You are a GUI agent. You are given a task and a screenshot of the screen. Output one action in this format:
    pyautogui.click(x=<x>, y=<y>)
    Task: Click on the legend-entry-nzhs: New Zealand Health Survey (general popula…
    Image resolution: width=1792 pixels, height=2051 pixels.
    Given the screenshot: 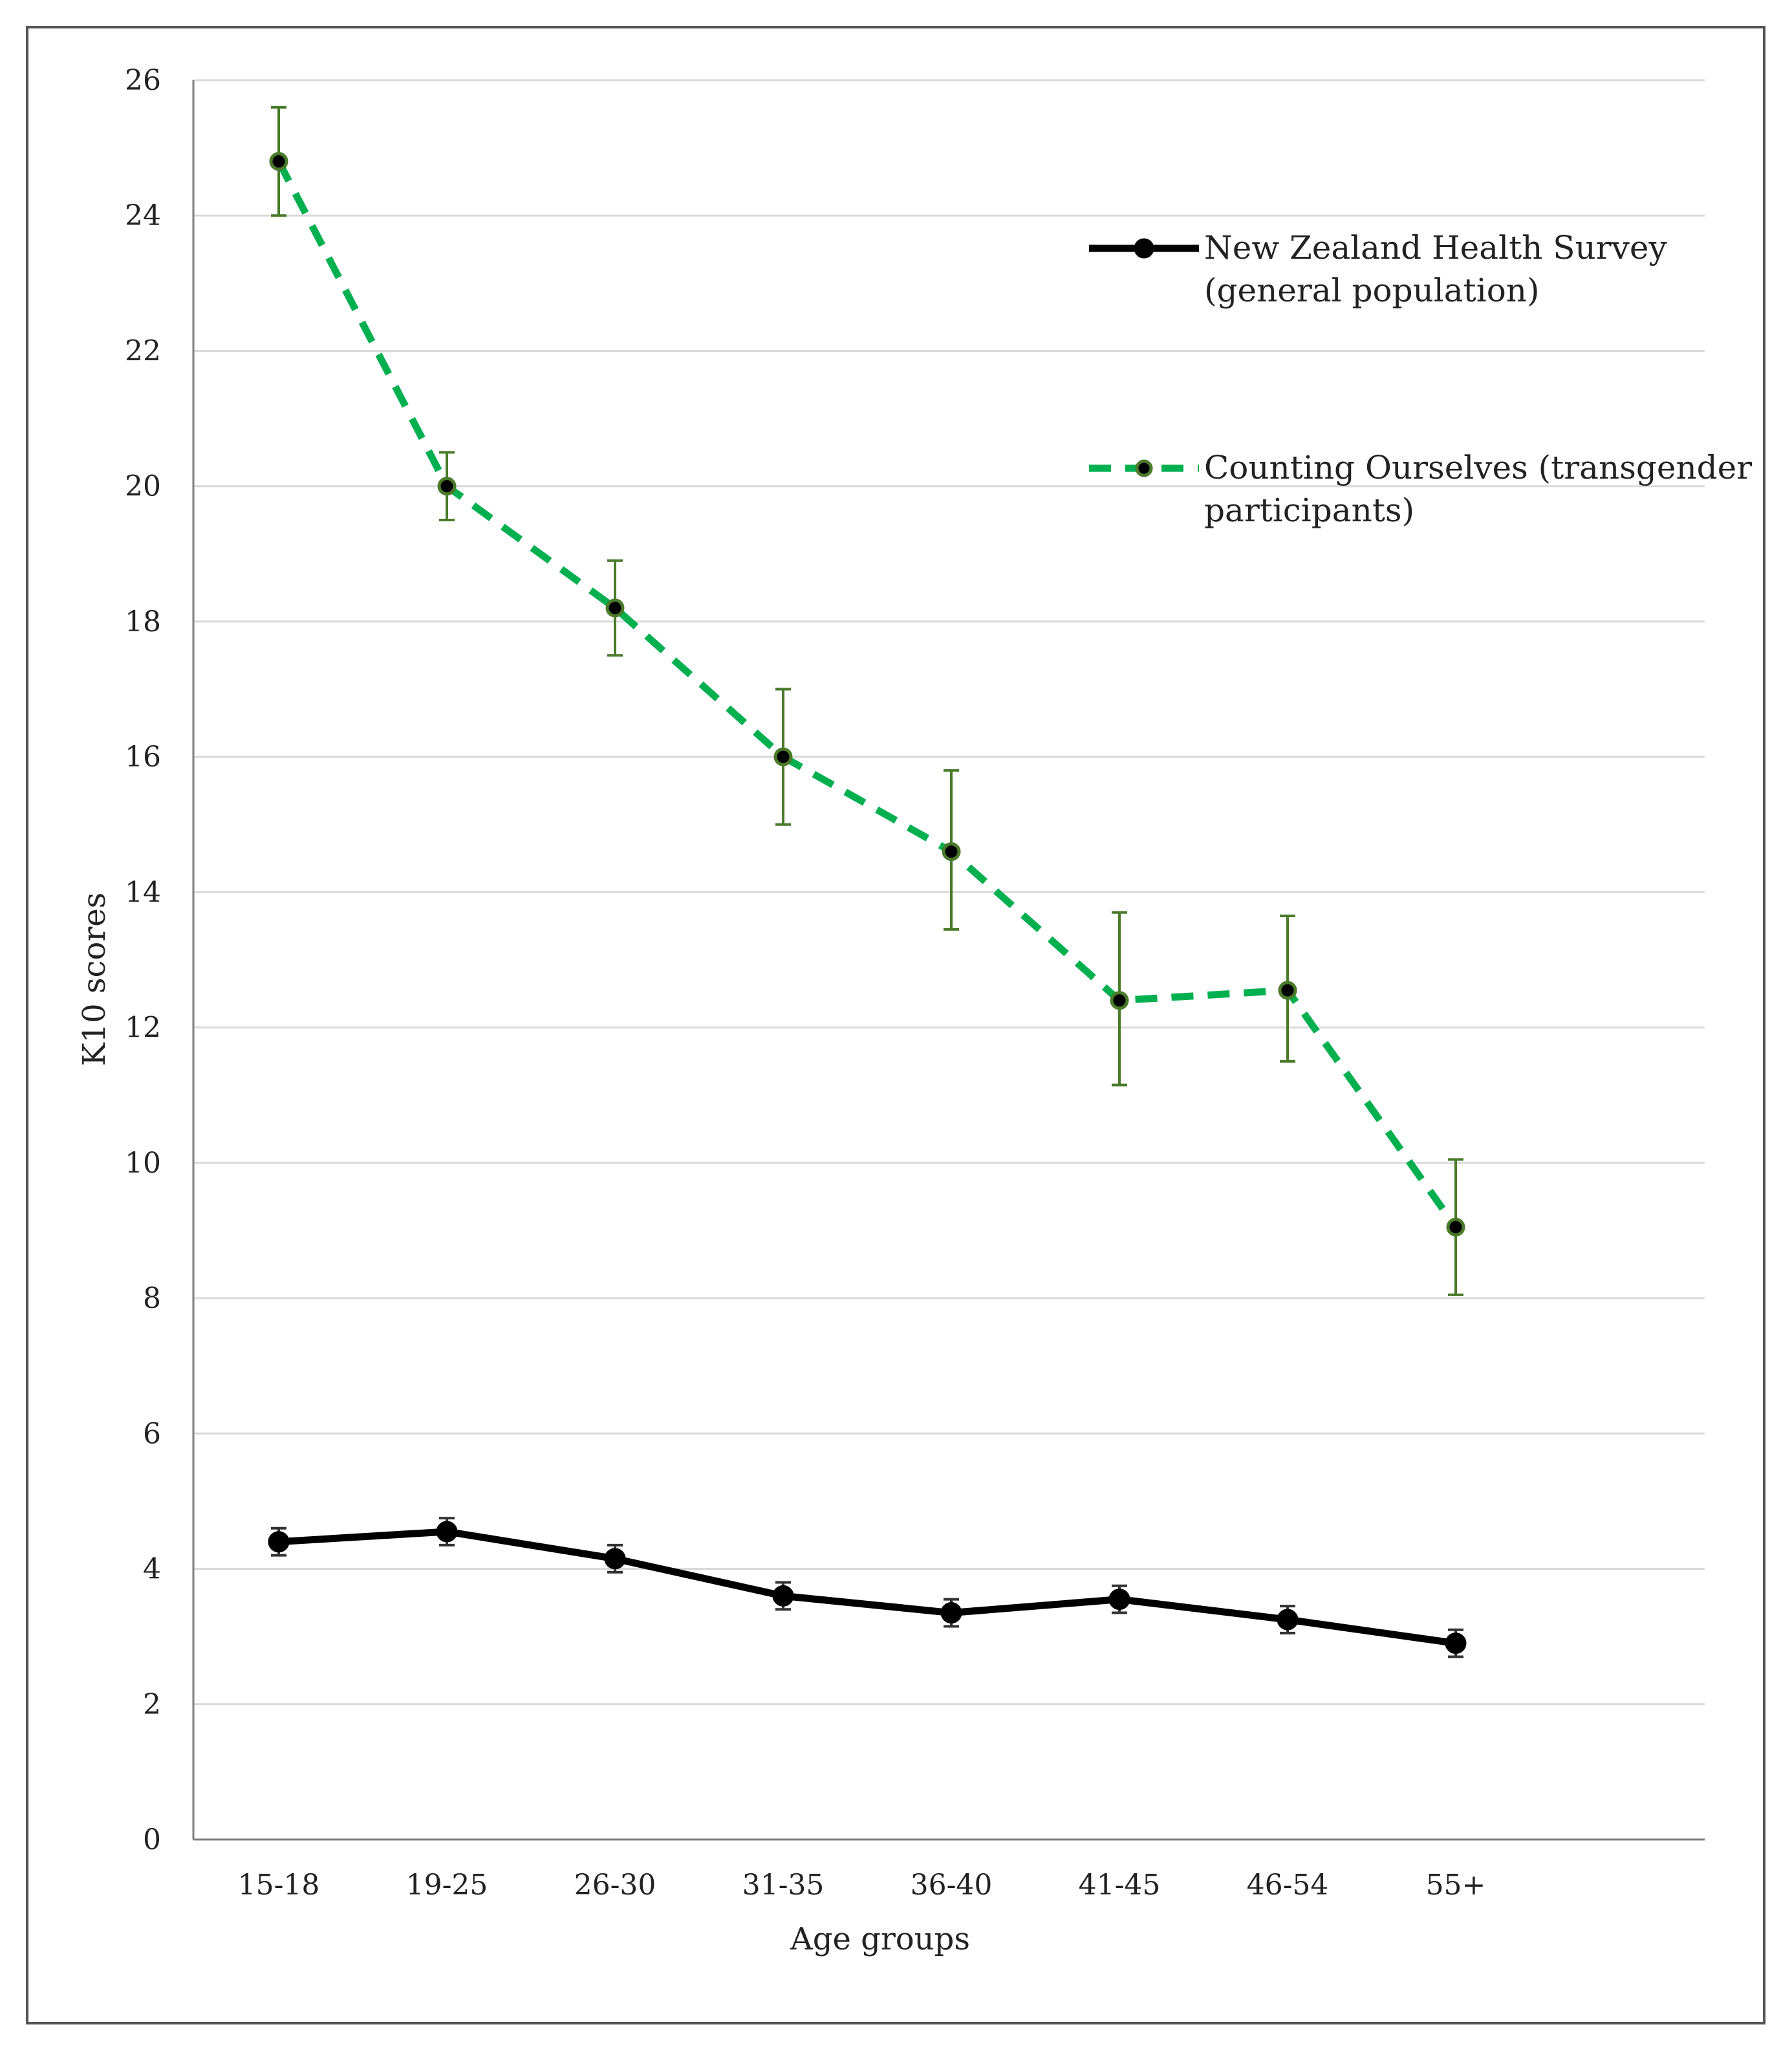 What is the action you would take?
    pyautogui.click(x=1378, y=269)
    